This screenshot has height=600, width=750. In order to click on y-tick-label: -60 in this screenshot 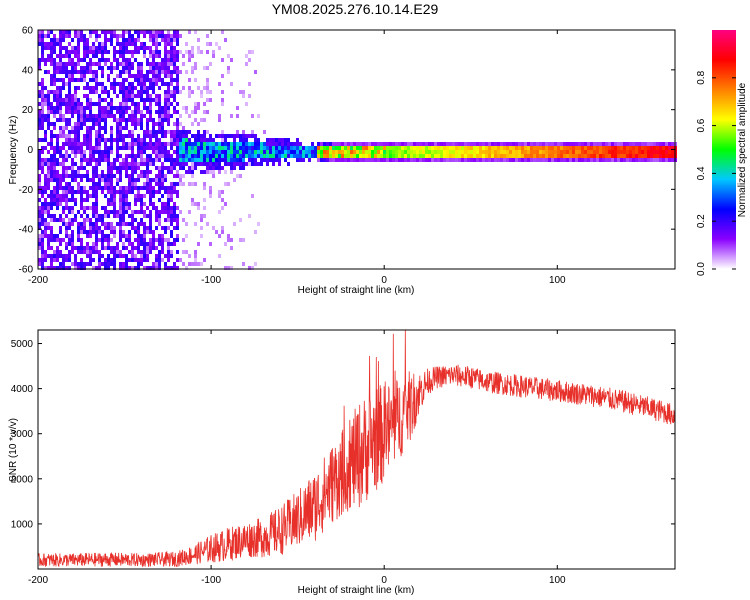, I will do `click(26, 270)`.